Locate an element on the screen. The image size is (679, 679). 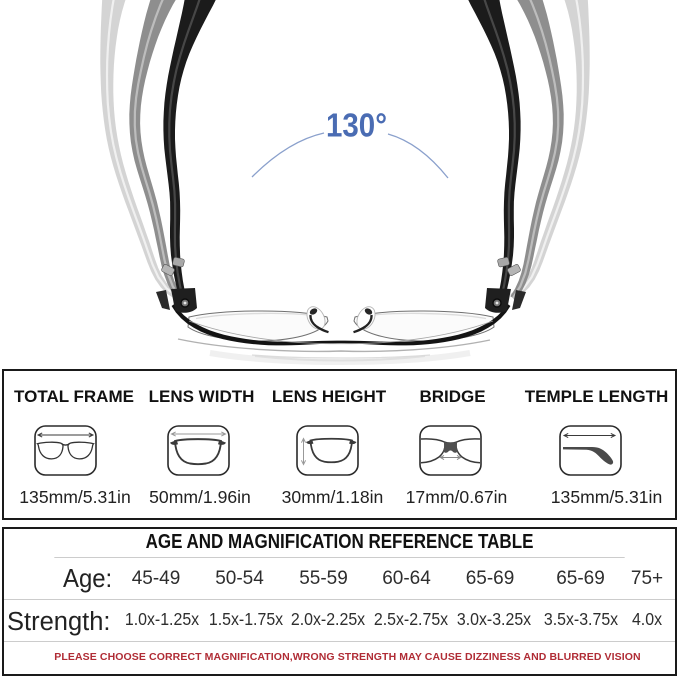
svg-text: 130° is located at coordinates (356, 125).